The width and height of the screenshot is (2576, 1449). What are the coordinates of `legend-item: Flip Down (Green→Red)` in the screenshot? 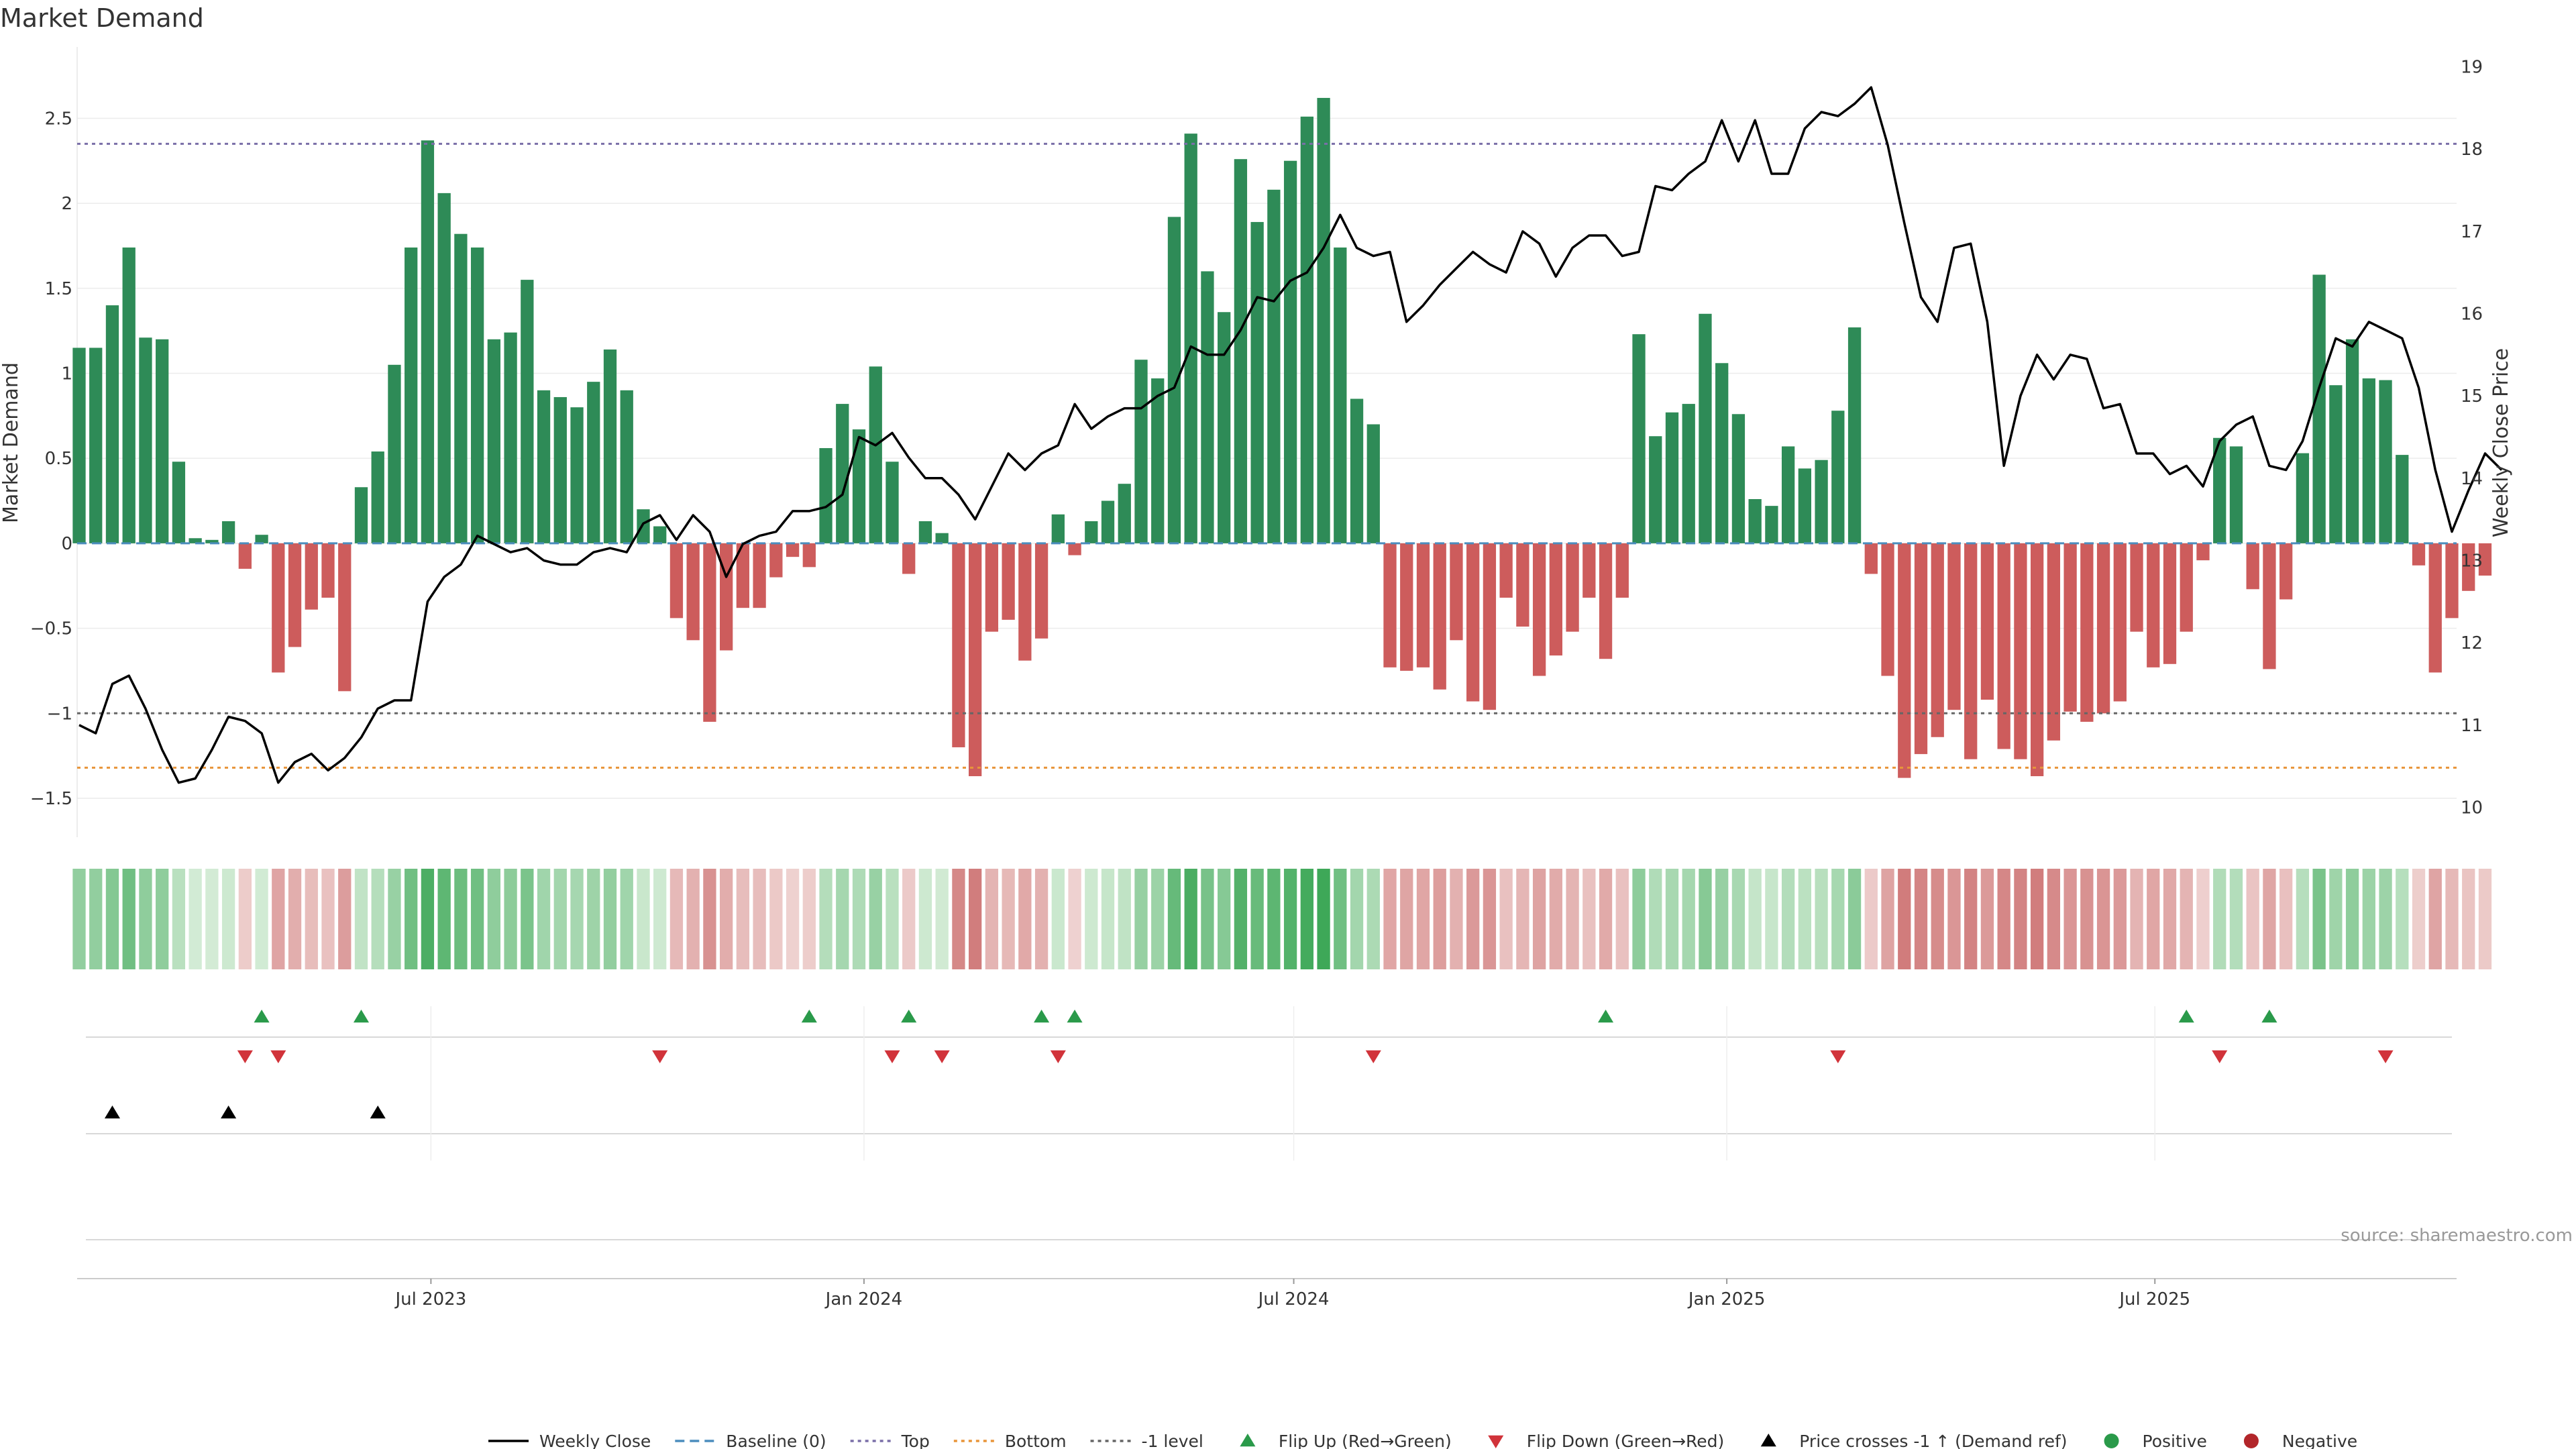 It's located at (1606, 1440).